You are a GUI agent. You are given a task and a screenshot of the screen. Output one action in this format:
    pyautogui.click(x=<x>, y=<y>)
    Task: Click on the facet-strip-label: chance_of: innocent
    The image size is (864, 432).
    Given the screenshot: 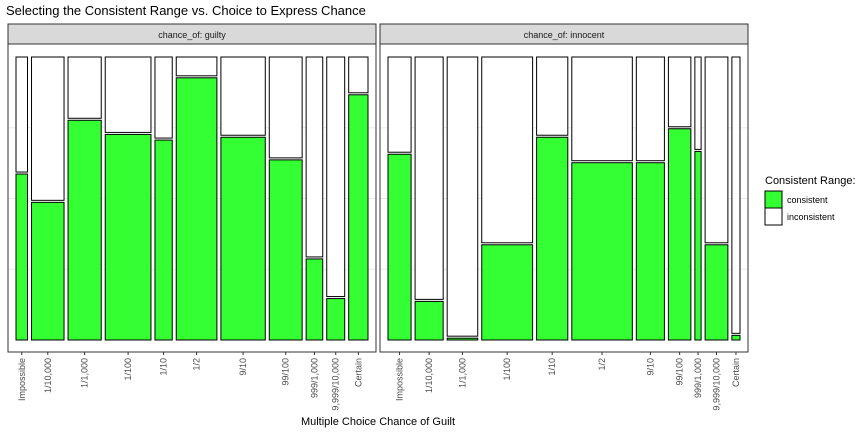 What is the action you would take?
    pyautogui.click(x=564, y=35)
    